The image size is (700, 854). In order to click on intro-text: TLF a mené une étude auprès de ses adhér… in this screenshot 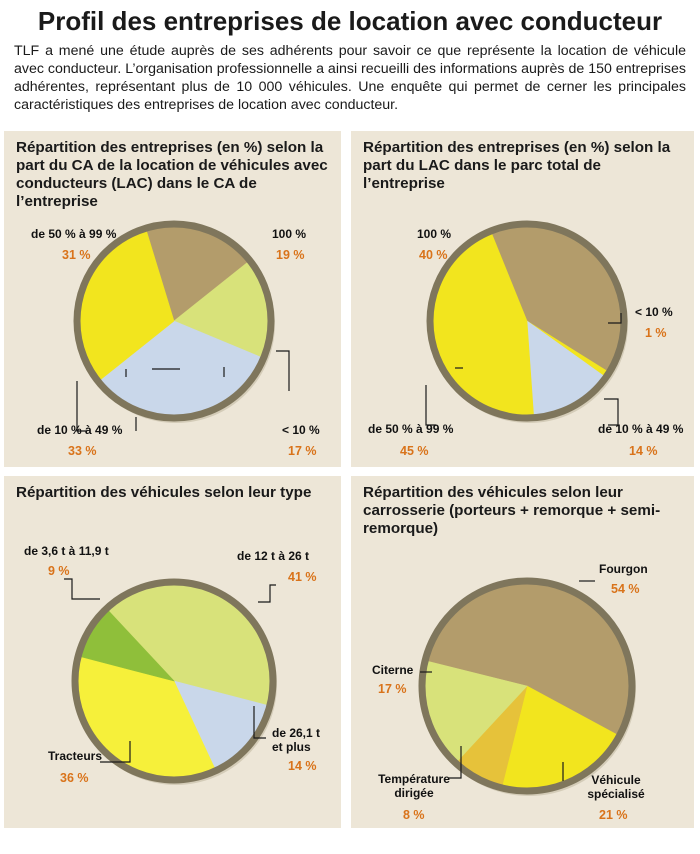, I will do `click(350, 78)`.